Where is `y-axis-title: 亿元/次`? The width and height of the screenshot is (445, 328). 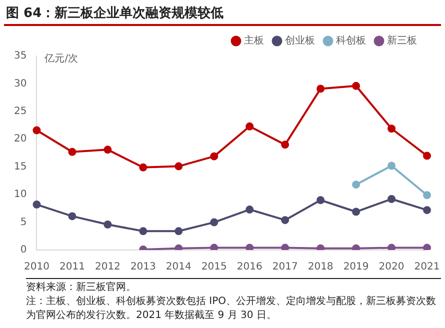 y-axis-title: 亿元/次 is located at coordinates (61, 59).